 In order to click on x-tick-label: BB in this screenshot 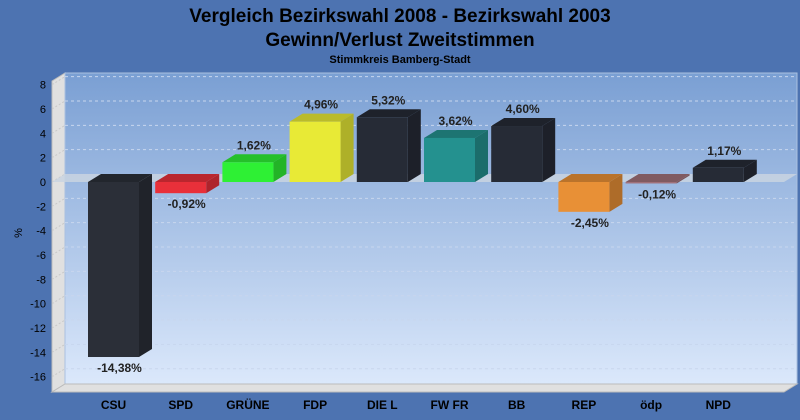, I will do `click(517, 405)`.